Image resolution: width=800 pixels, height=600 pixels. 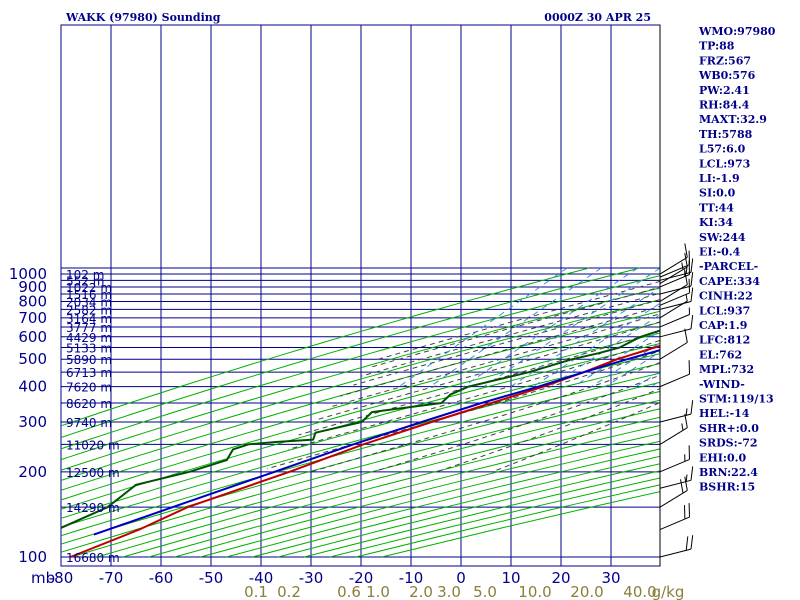 What do you see at coordinates (32, 422) in the screenshot?
I see `pressure-tick-label: 300` at bounding box center [32, 422].